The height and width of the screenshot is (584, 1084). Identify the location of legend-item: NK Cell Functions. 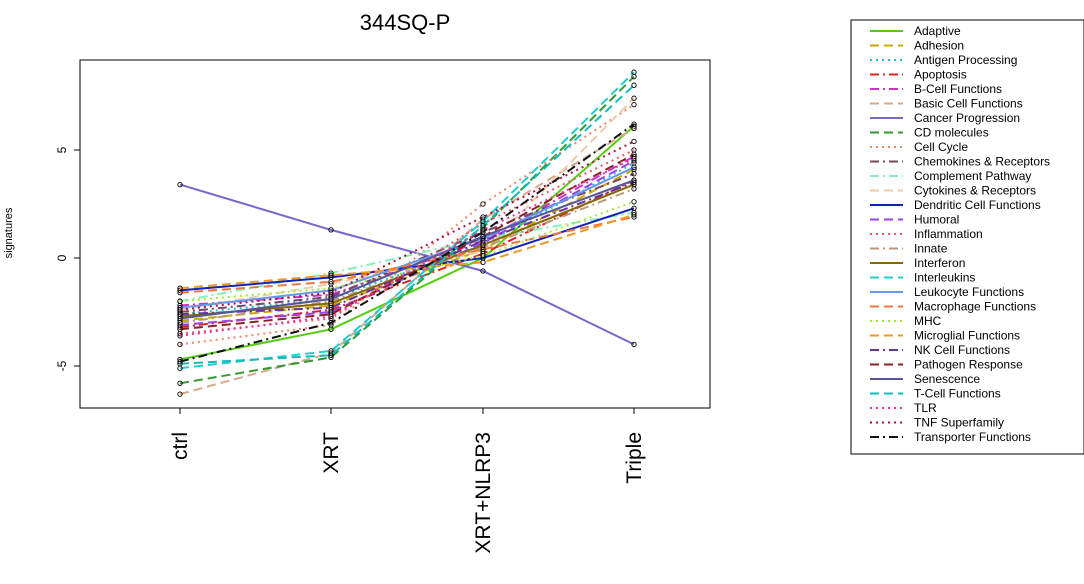
(940, 350).